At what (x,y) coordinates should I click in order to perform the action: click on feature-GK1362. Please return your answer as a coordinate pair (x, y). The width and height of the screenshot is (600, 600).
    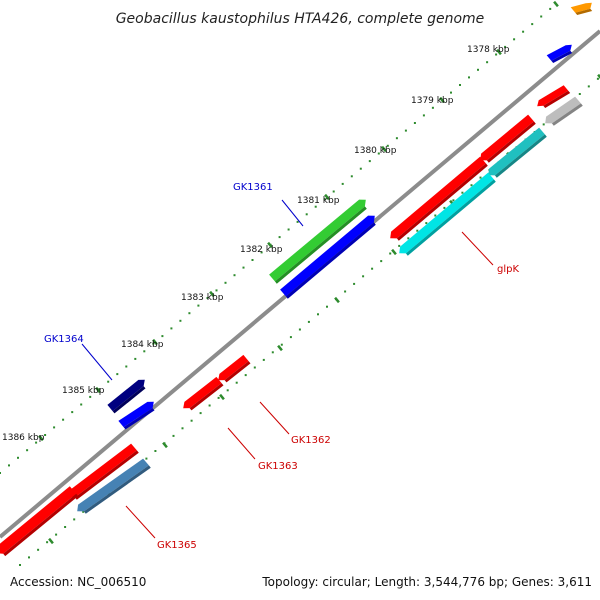
    Looking at the image, I should click on (233, 367).